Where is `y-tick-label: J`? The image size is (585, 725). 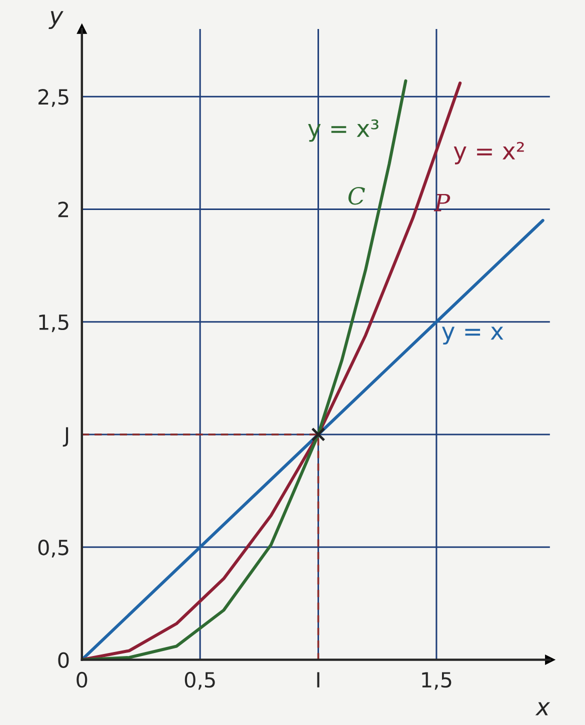
y-tick-label: J is located at coordinates (65, 437).